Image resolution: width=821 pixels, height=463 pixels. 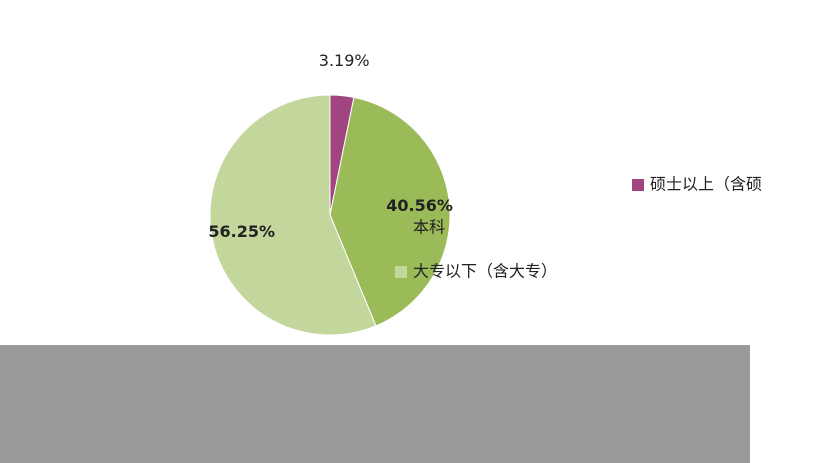 What do you see at coordinates (429, 227) in the screenshot?
I see `legend-label: 本科` at bounding box center [429, 227].